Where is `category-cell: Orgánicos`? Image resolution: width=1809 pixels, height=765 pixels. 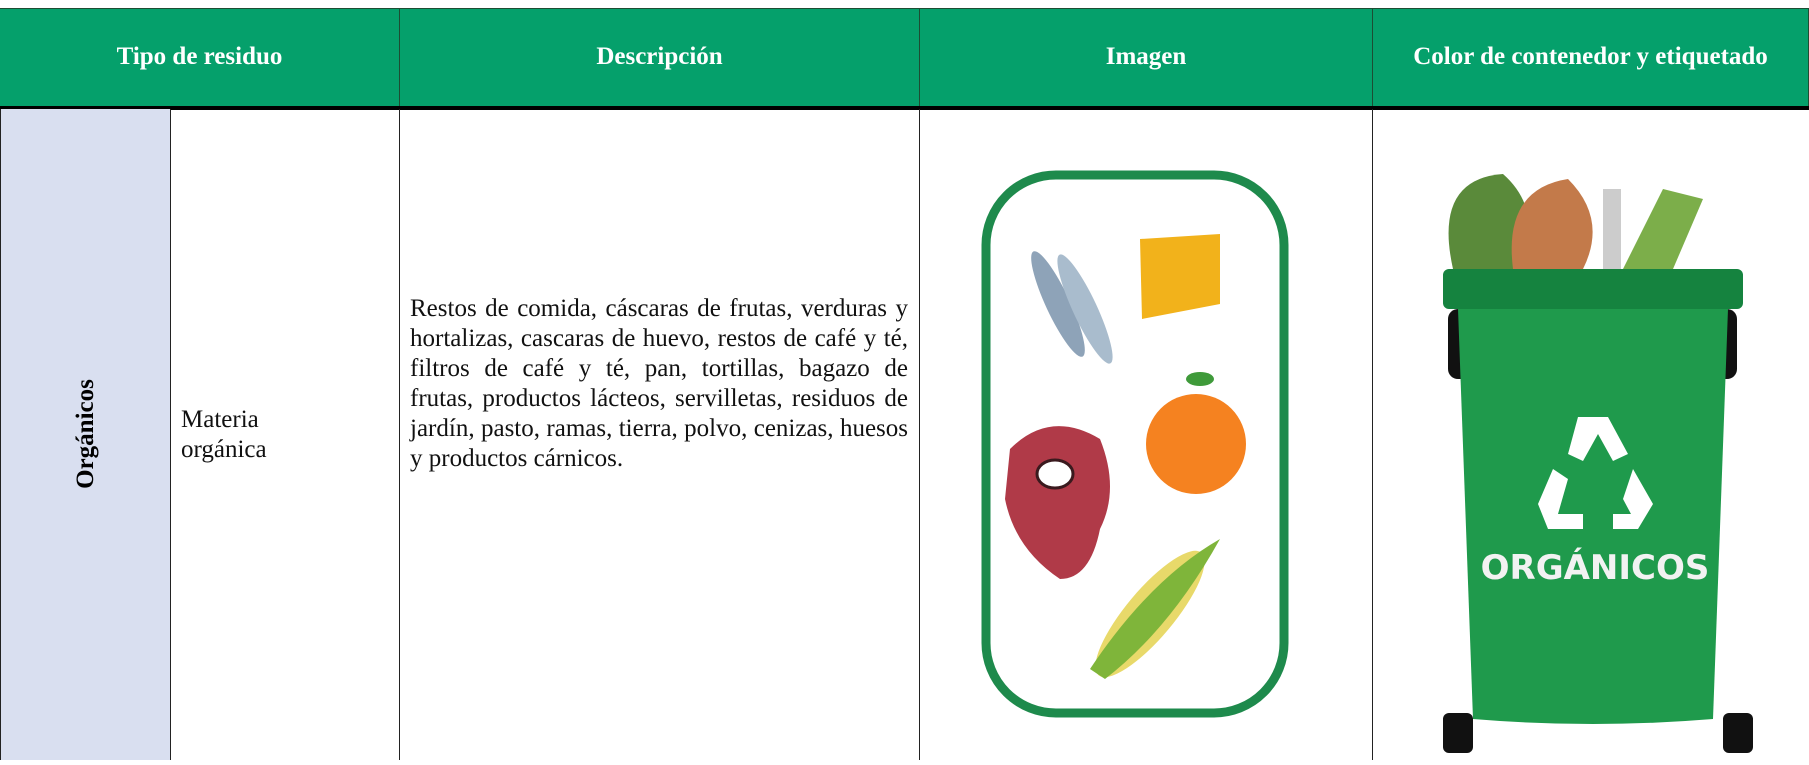 category-cell: Orgánicos is located at coordinates (85, 434).